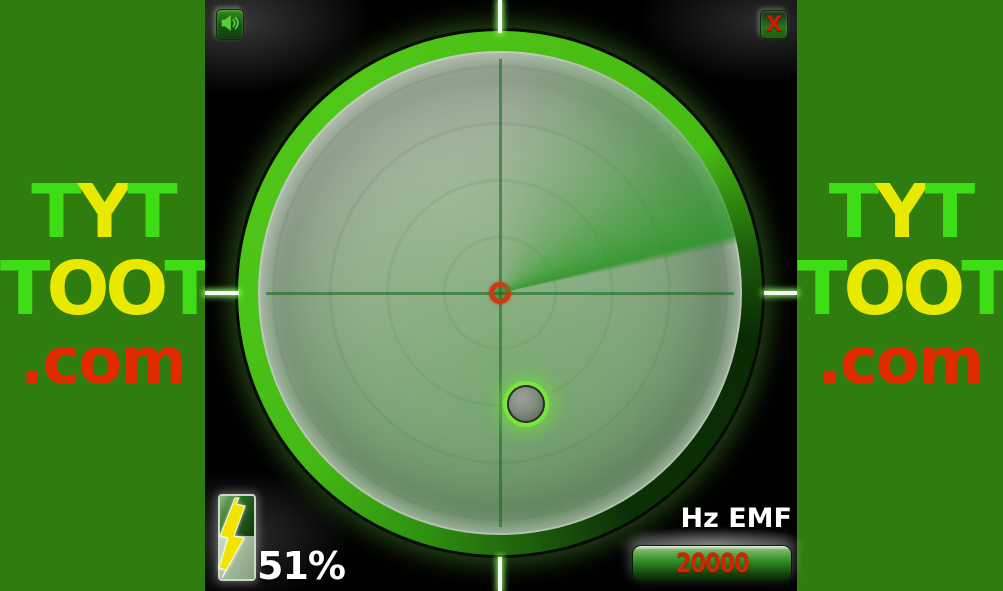 This screenshot has width=1003, height=591. I want to click on crosshair-tick-left, so click(222, 293).